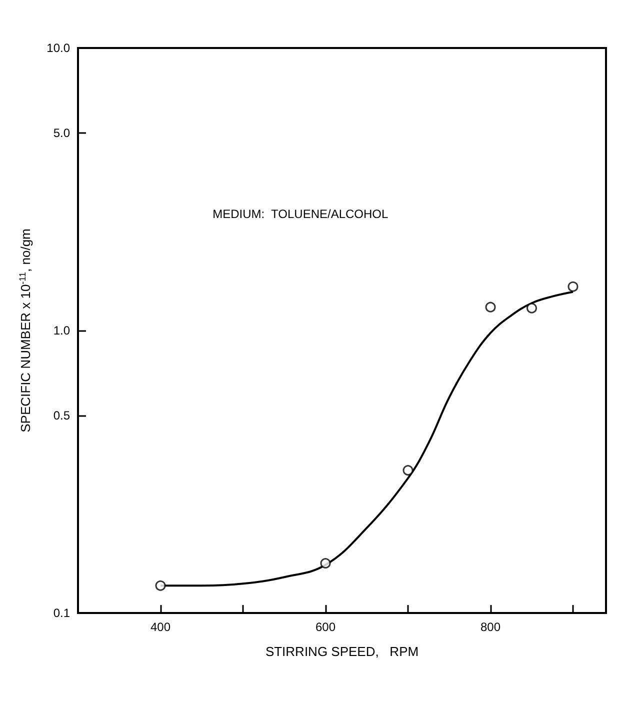  What do you see at coordinates (58, 48) in the screenshot?
I see `y-tick-label: 10.0` at bounding box center [58, 48].